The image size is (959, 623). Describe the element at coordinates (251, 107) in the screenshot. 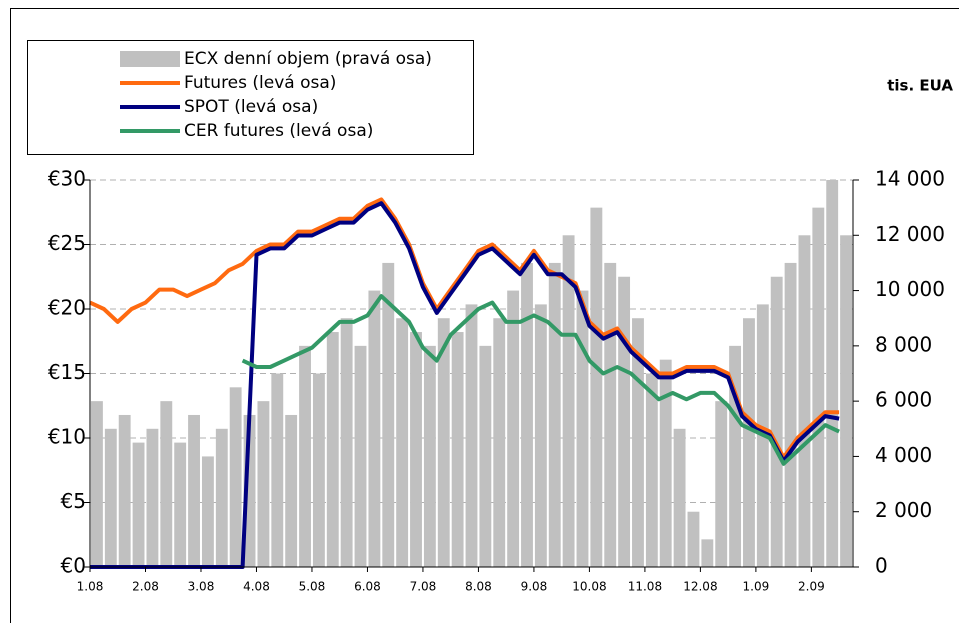

I see `legend-label: SPOT (levá osa)` at that location.